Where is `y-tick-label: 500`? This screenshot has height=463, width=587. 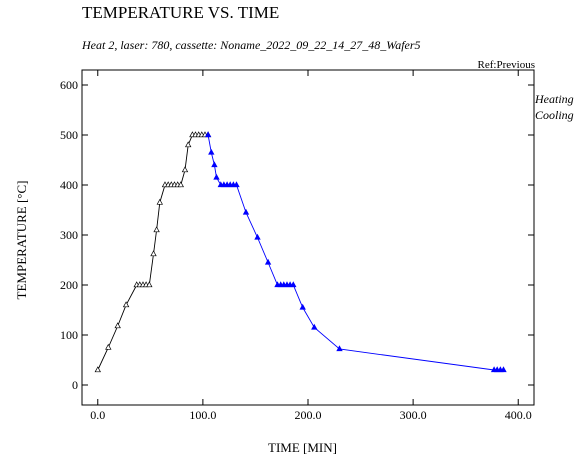 y-tick-label: 500 is located at coordinates (69, 135).